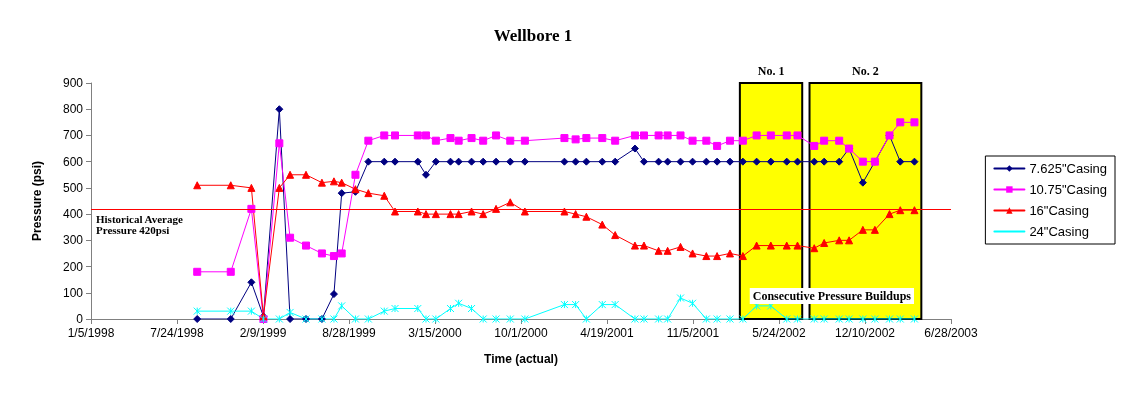  What do you see at coordinates (521, 333) in the screenshot?
I see `x-tick-label: 10/1/2000` at bounding box center [521, 333].